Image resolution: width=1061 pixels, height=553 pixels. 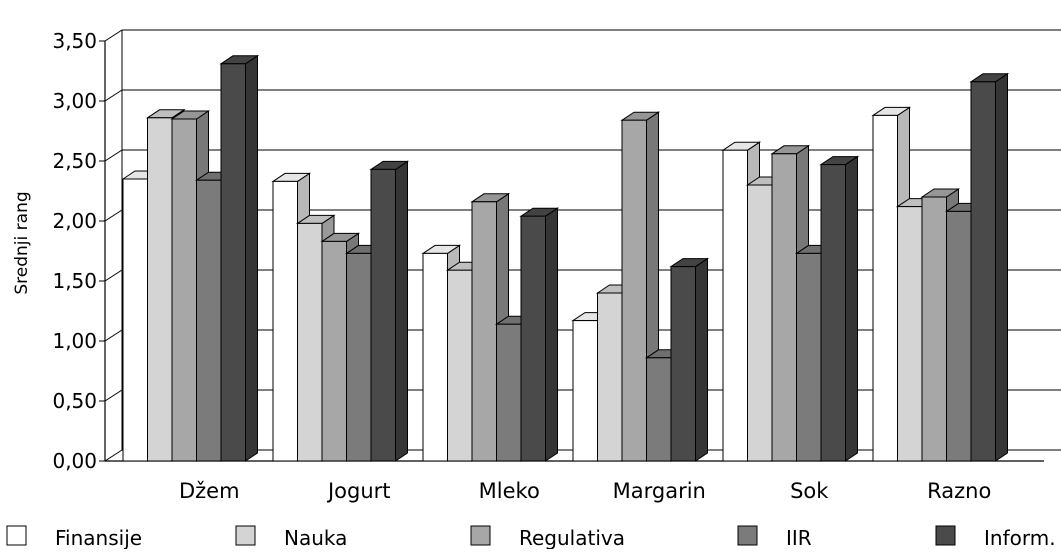 I want to click on x-tick-label: Razno, so click(x=959, y=491).